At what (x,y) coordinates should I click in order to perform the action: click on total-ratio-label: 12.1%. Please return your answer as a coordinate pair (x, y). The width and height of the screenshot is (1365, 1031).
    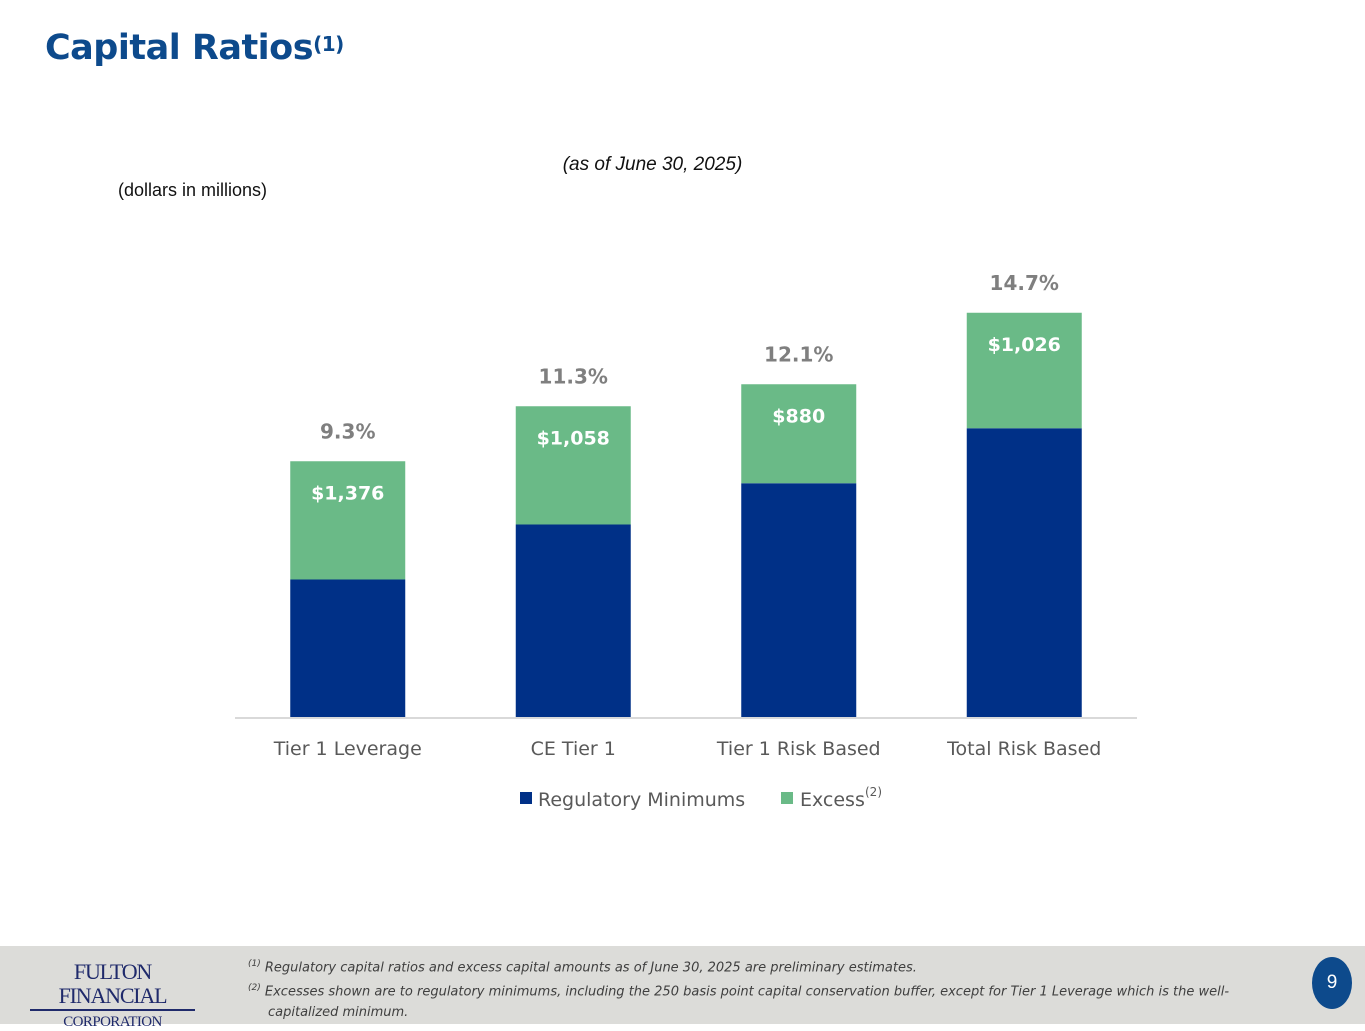
    Looking at the image, I should click on (798, 354).